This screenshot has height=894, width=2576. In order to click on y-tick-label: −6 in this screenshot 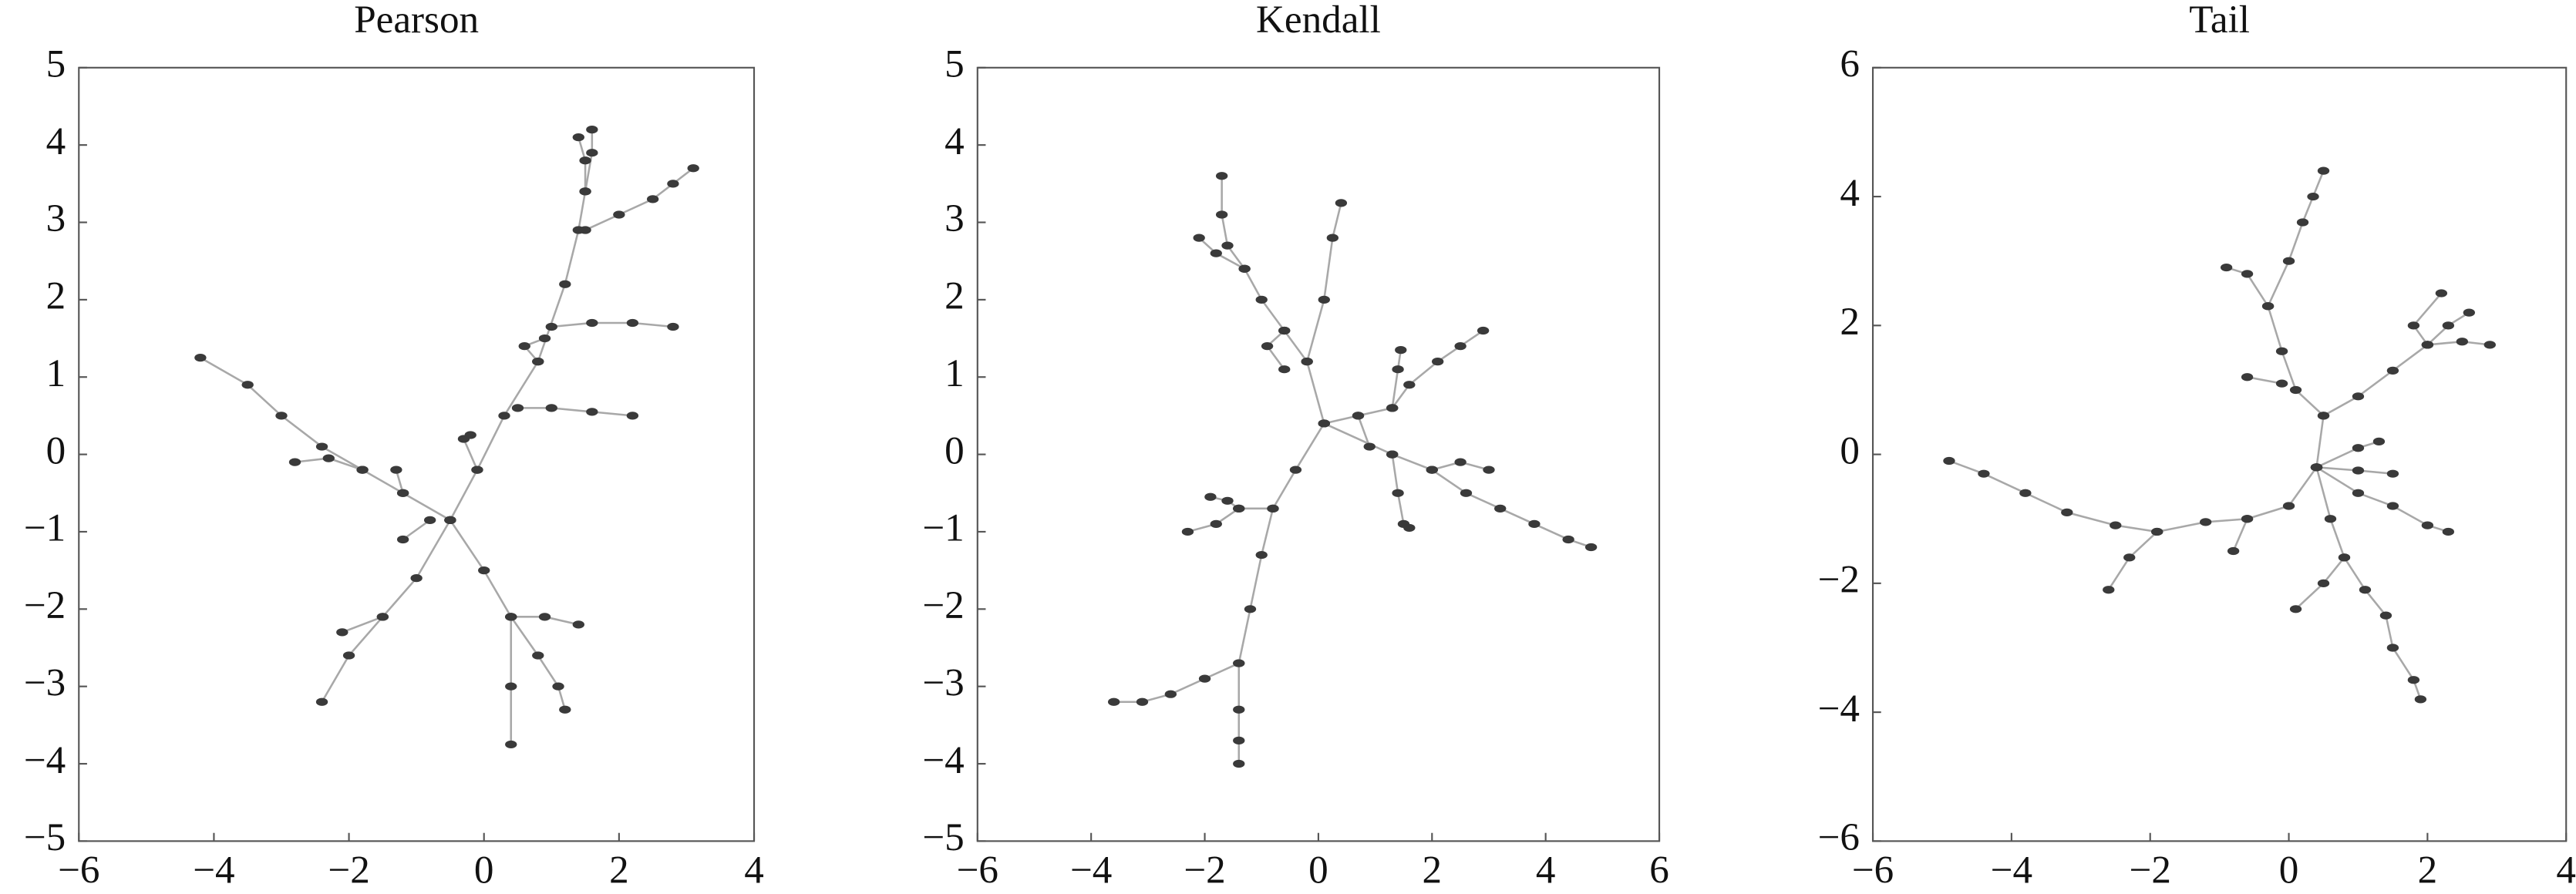, I will do `click(1839, 837)`.